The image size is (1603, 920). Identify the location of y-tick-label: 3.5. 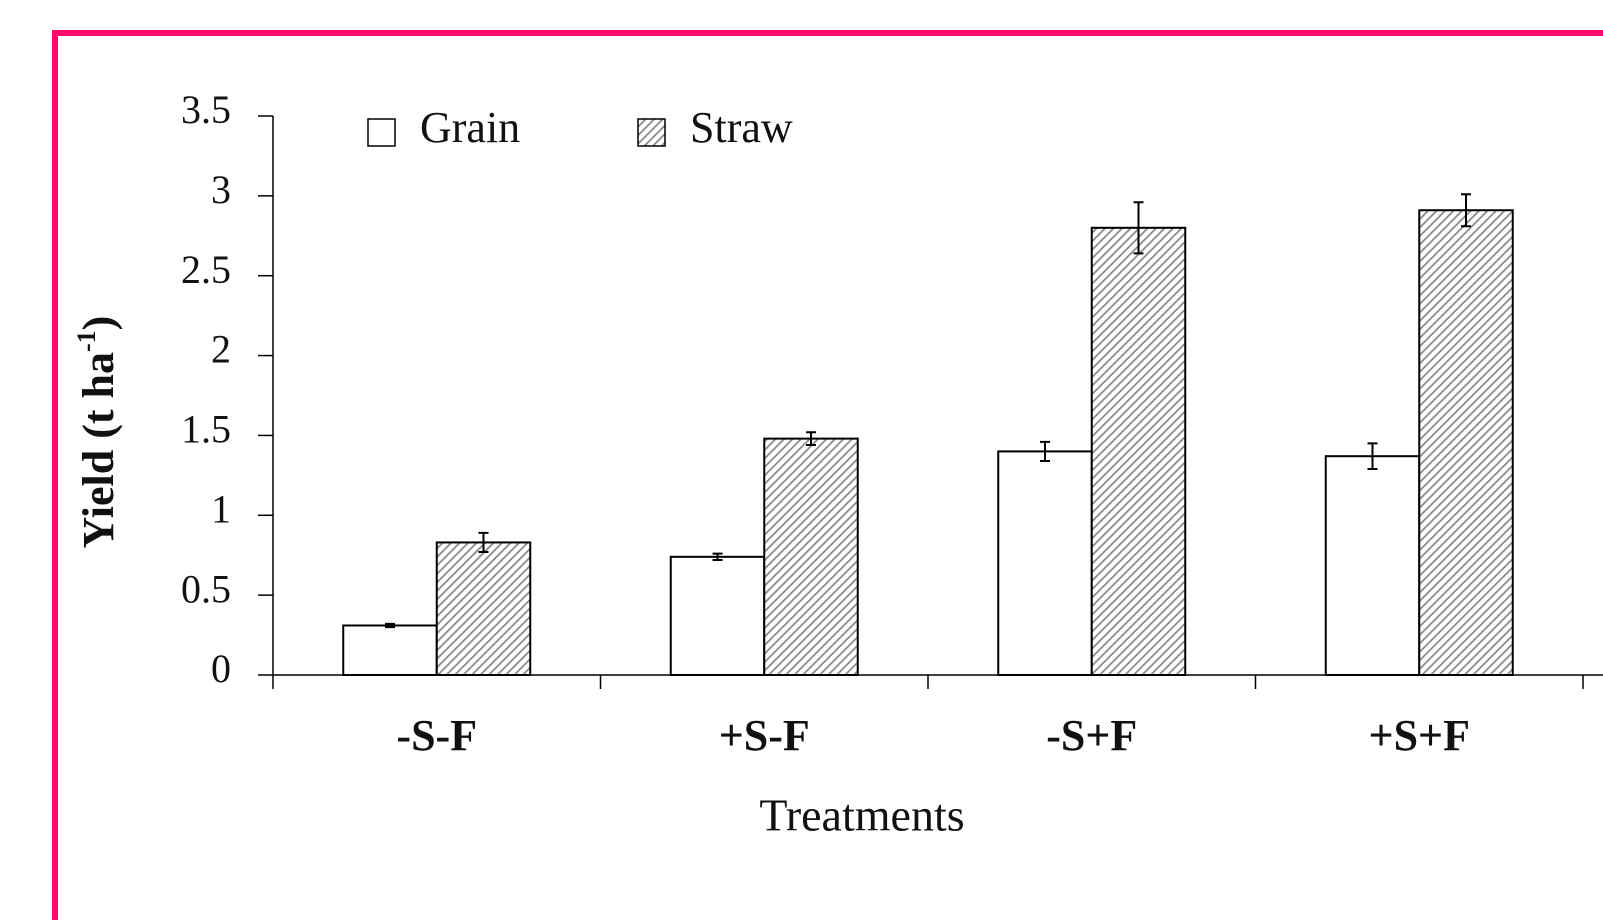
(206, 109).